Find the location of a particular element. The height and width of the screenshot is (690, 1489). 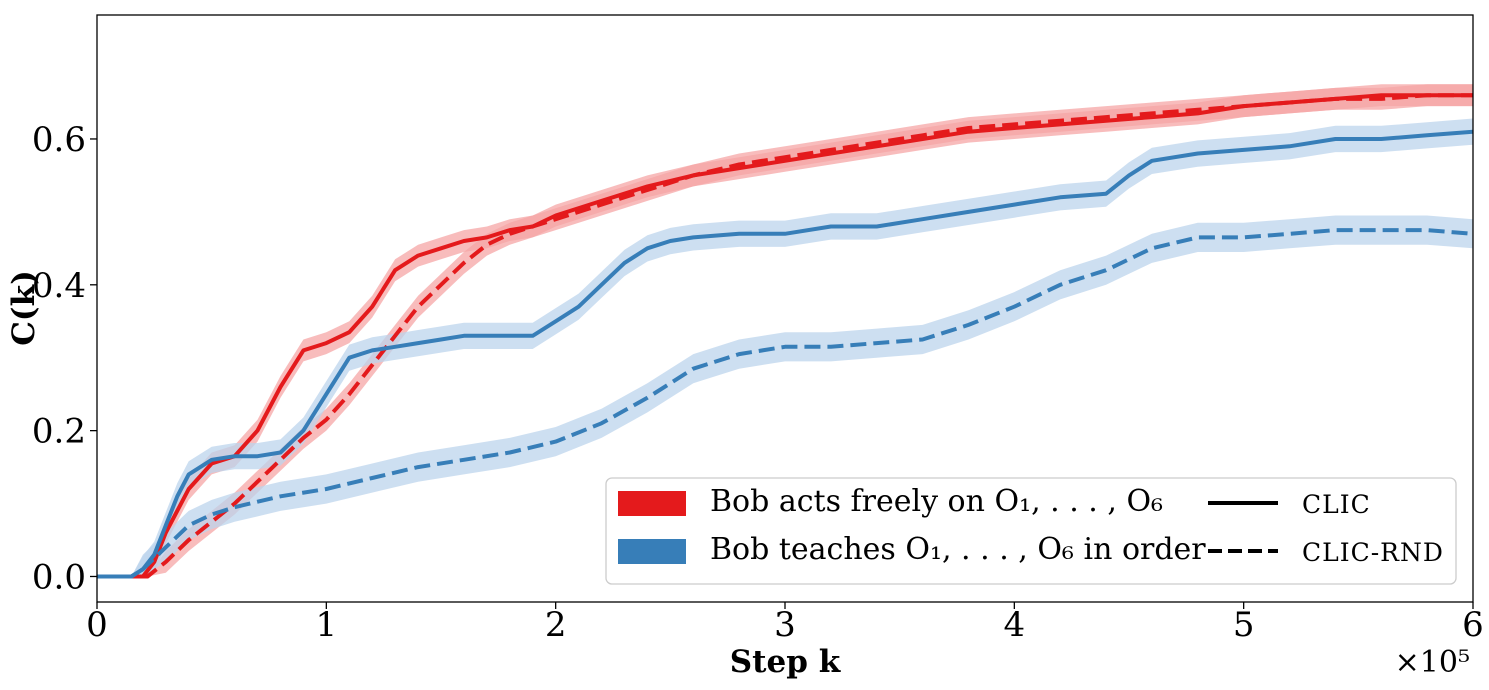

legend-label-clic-rnd: CLIC-RND is located at coordinates (1373, 552).